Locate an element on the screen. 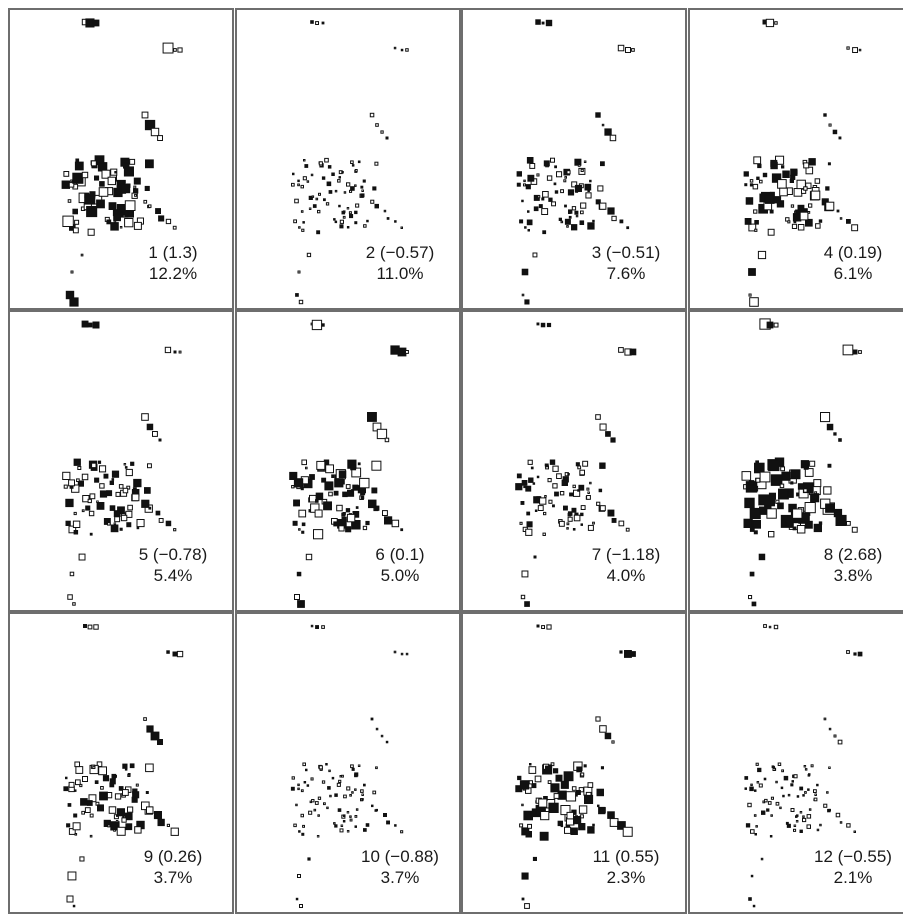 The width and height of the screenshot is (903, 914). glyph-map is located at coordinates (803, 766).